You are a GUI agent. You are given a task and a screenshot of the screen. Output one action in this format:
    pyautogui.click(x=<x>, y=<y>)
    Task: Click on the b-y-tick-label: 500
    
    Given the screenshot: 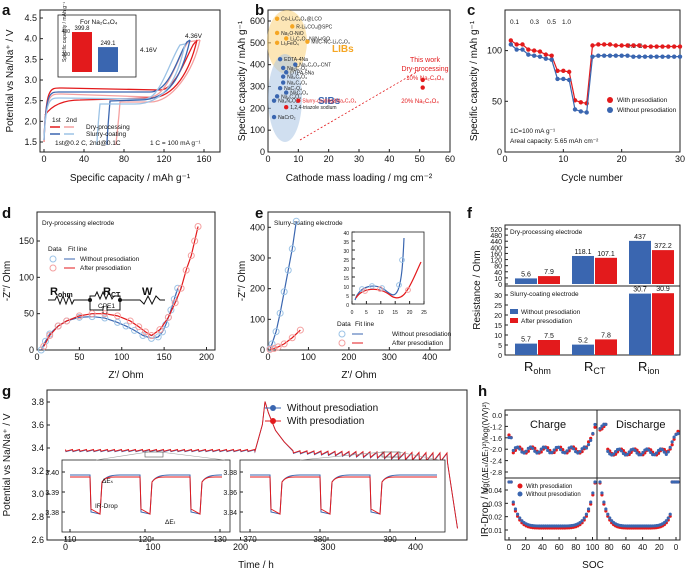 What is the action you would take?
    pyautogui.click(x=257, y=43)
    